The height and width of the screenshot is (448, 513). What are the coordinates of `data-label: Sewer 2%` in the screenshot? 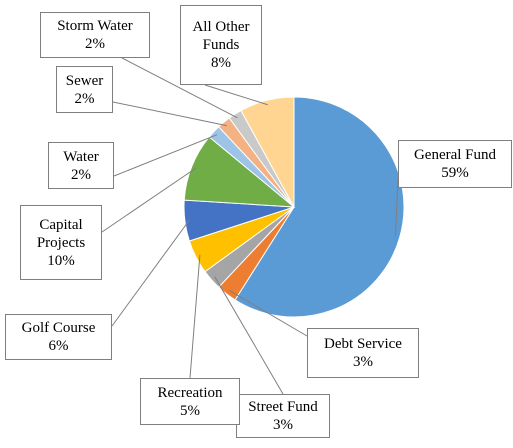 It's located at (84, 89).